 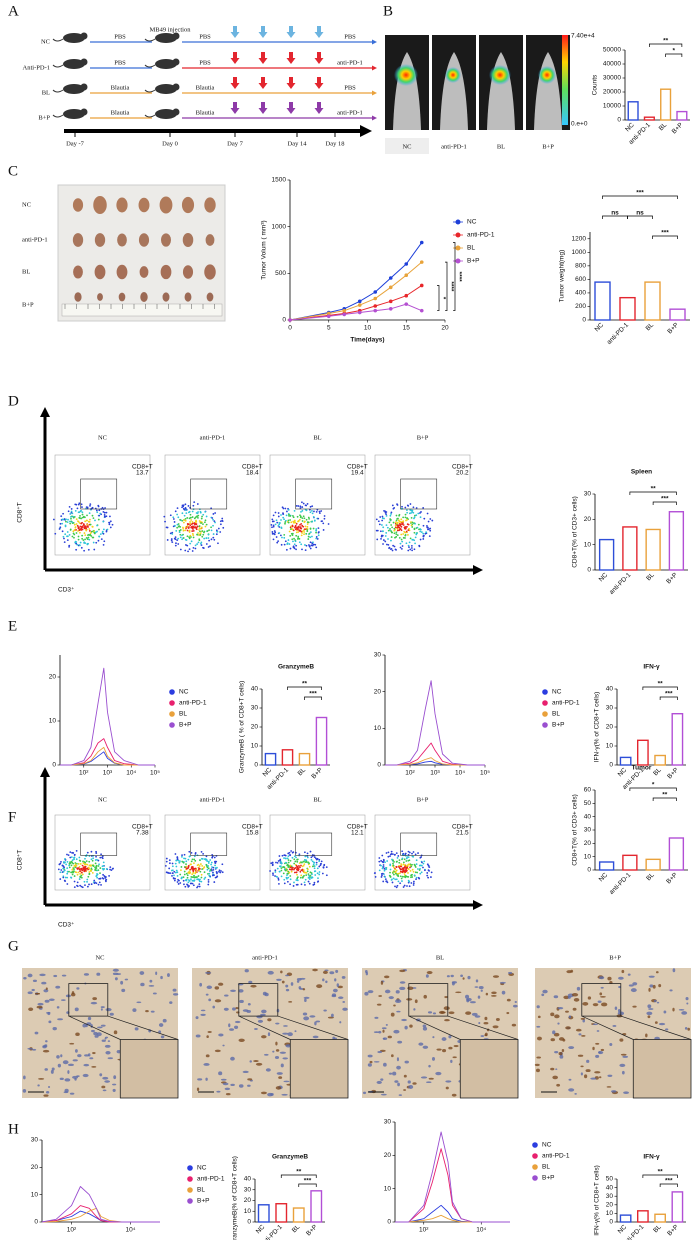 What do you see at coordinates (672, 579) in the screenshot?
I see `x-tick-label: B+P` at bounding box center [672, 579].